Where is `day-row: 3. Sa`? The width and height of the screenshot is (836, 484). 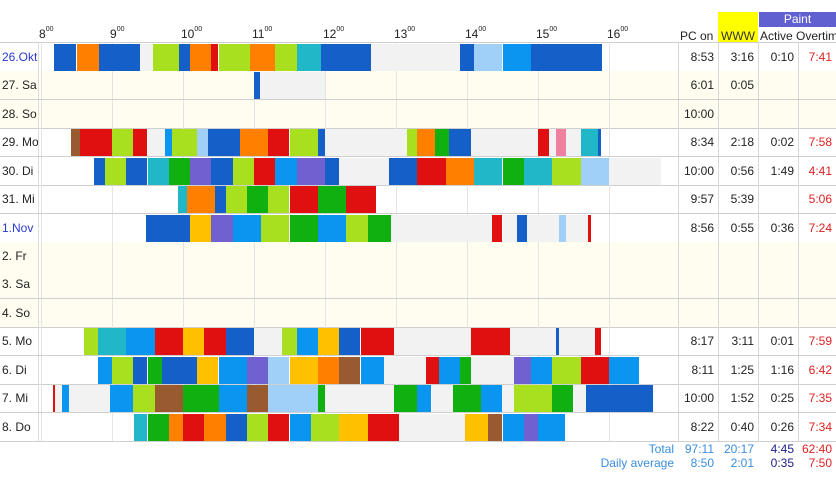
day-row: 3. Sa is located at coordinates (418, 285).